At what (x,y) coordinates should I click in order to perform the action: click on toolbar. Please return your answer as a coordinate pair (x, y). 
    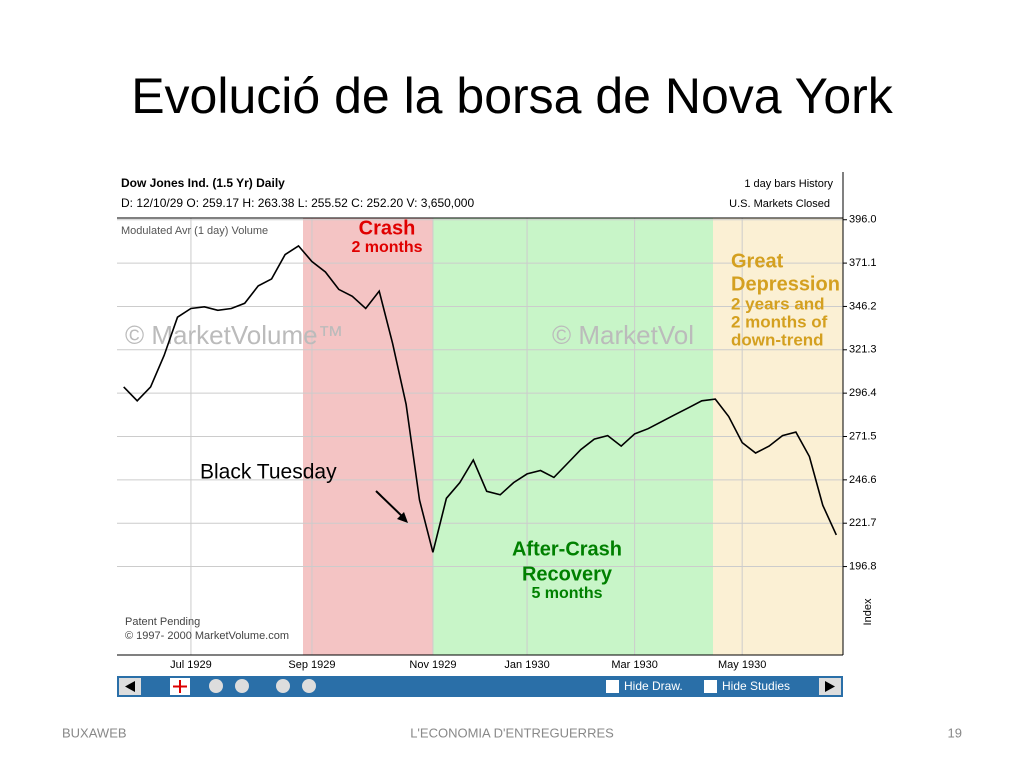
    Looking at the image, I should click on (480, 686).